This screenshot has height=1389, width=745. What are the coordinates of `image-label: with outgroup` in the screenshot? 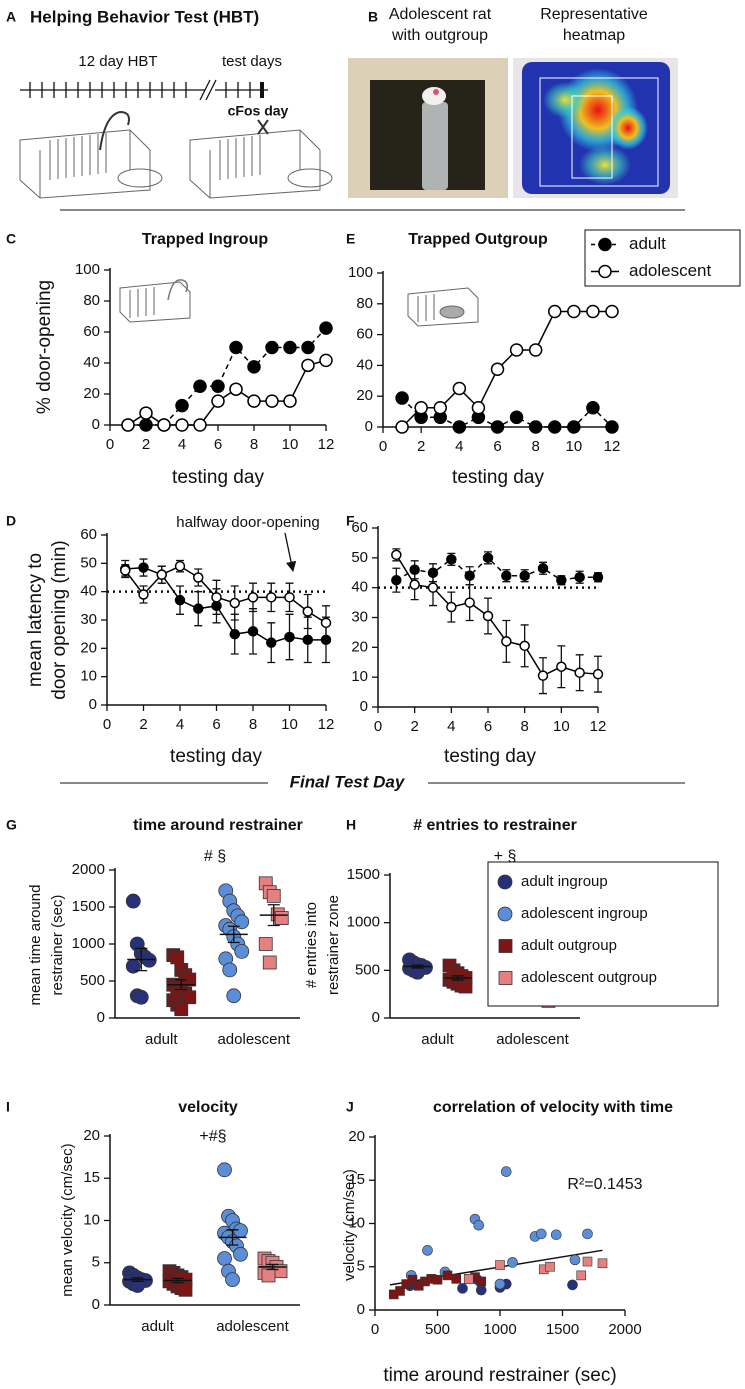 It's located at (439, 35).